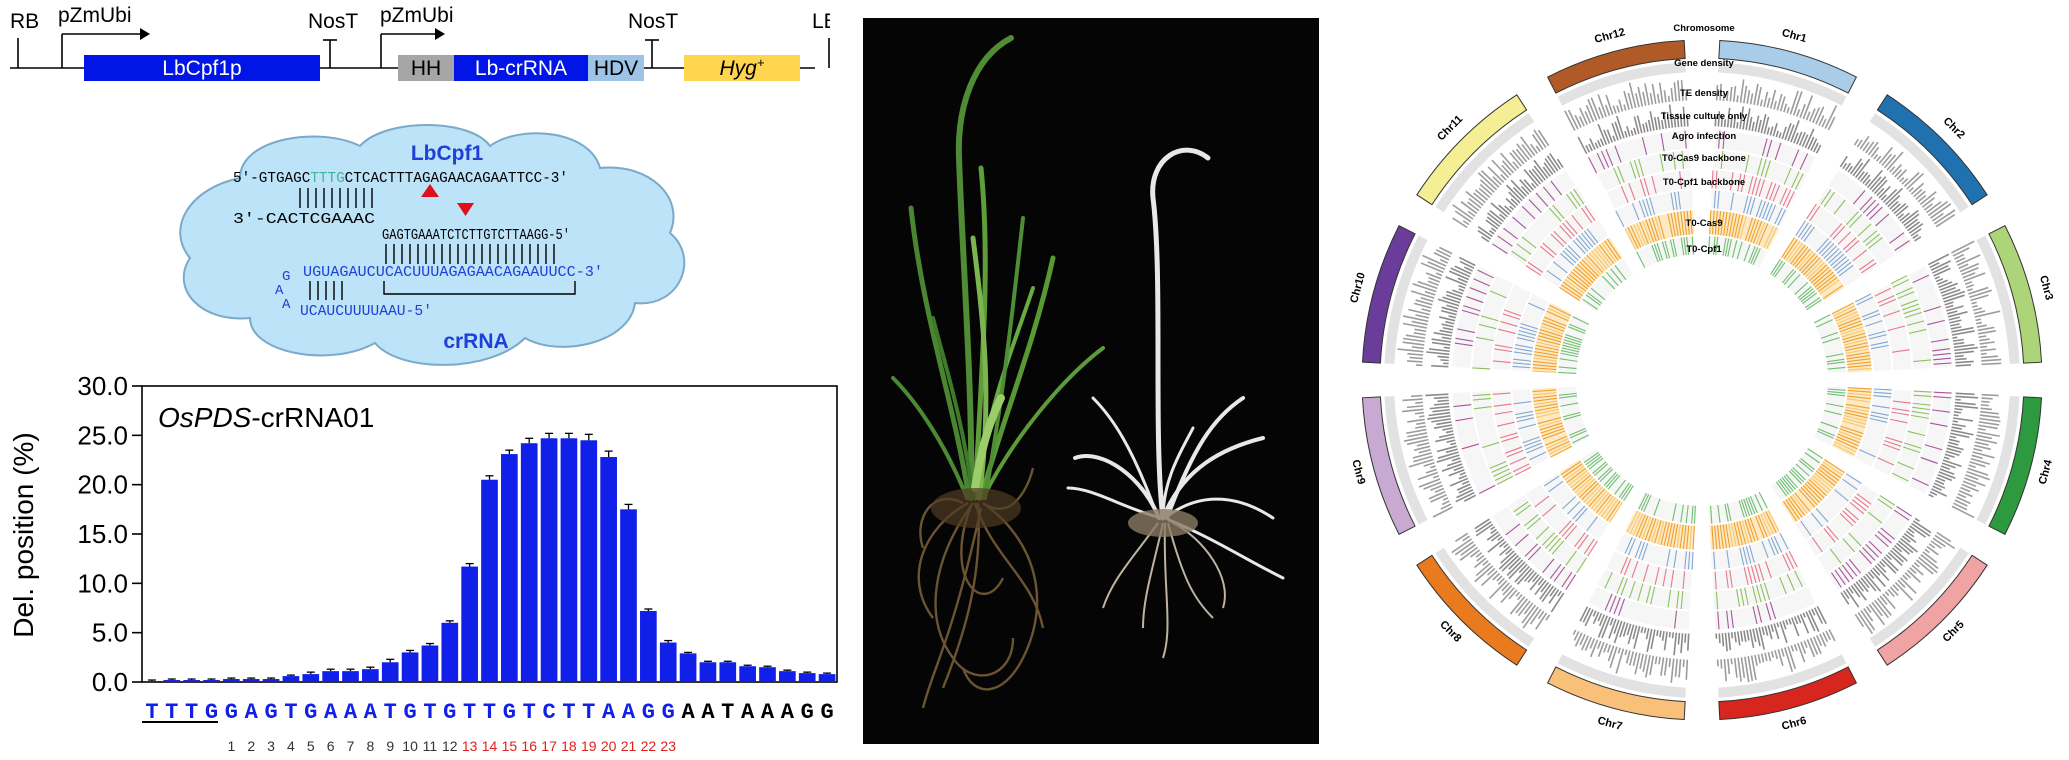 The image size is (2069, 760). What do you see at coordinates (266, 417) in the screenshot?
I see `chart-title: OsPDS-crRNA01` at bounding box center [266, 417].